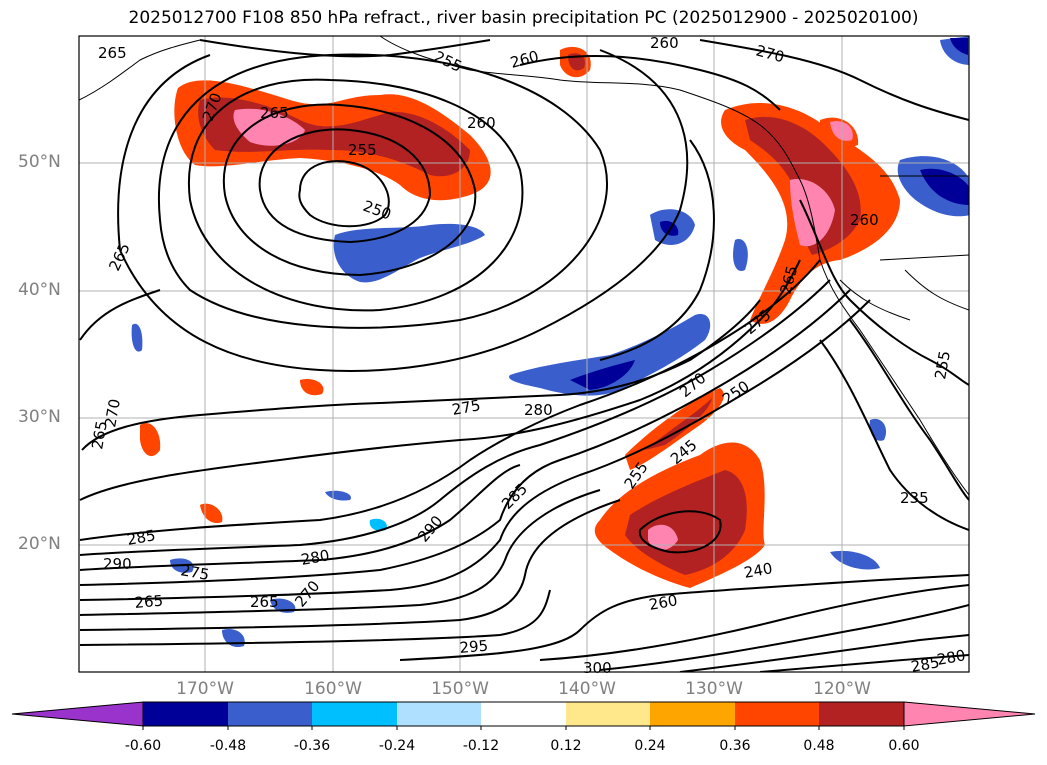 The width and height of the screenshot is (1047, 765). I want to click on negative-anomaly-region, so click(409, 253).